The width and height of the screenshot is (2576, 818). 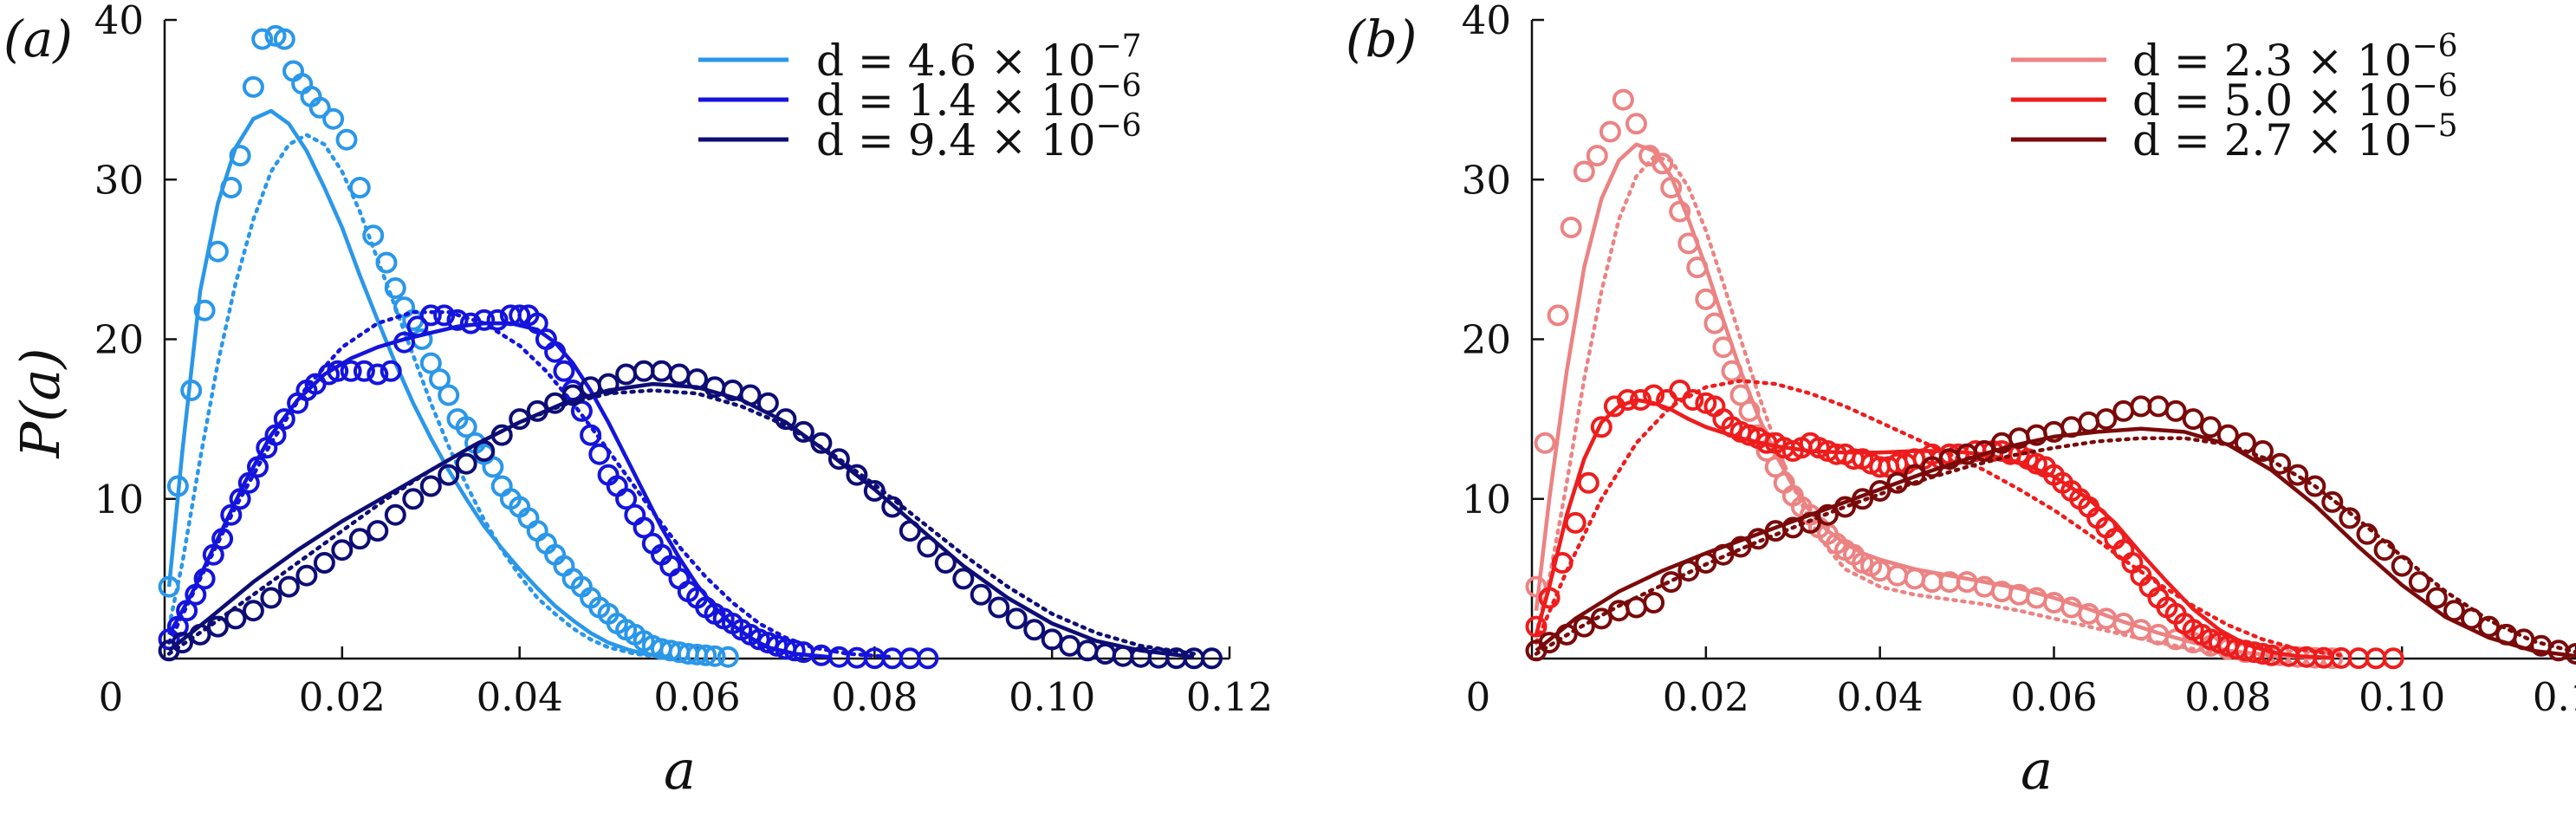 What do you see at coordinates (2272, 140) in the screenshot?
I see `legend-label-main: d = 2.7 × 10` at bounding box center [2272, 140].